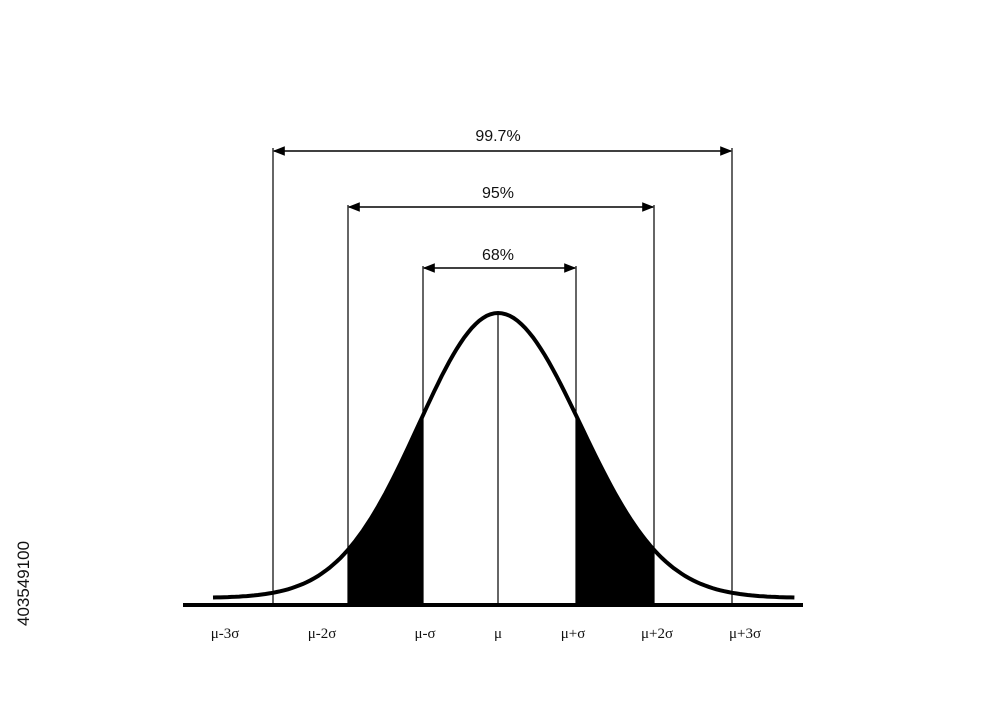  I want to click on stock-id-watermark: 403549100, so click(23, 583).